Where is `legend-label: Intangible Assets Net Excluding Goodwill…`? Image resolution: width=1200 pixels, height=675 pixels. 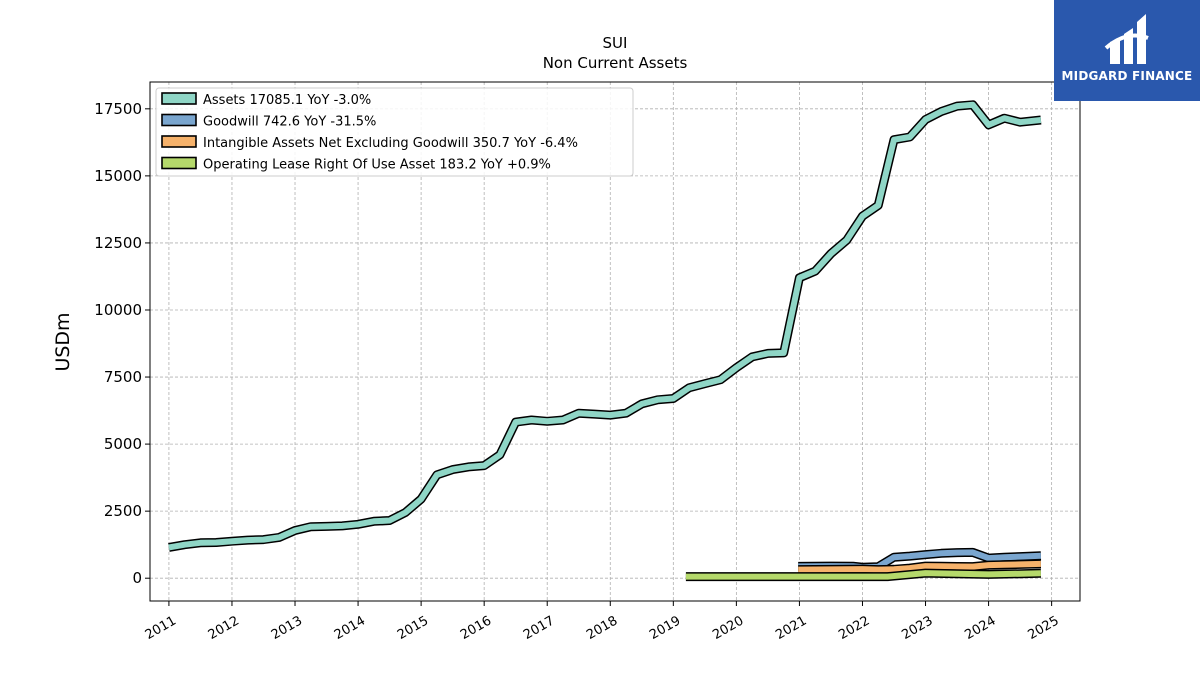
legend-label: Intangible Assets Net Excluding Goodwill… is located at coordinates (390, 143).